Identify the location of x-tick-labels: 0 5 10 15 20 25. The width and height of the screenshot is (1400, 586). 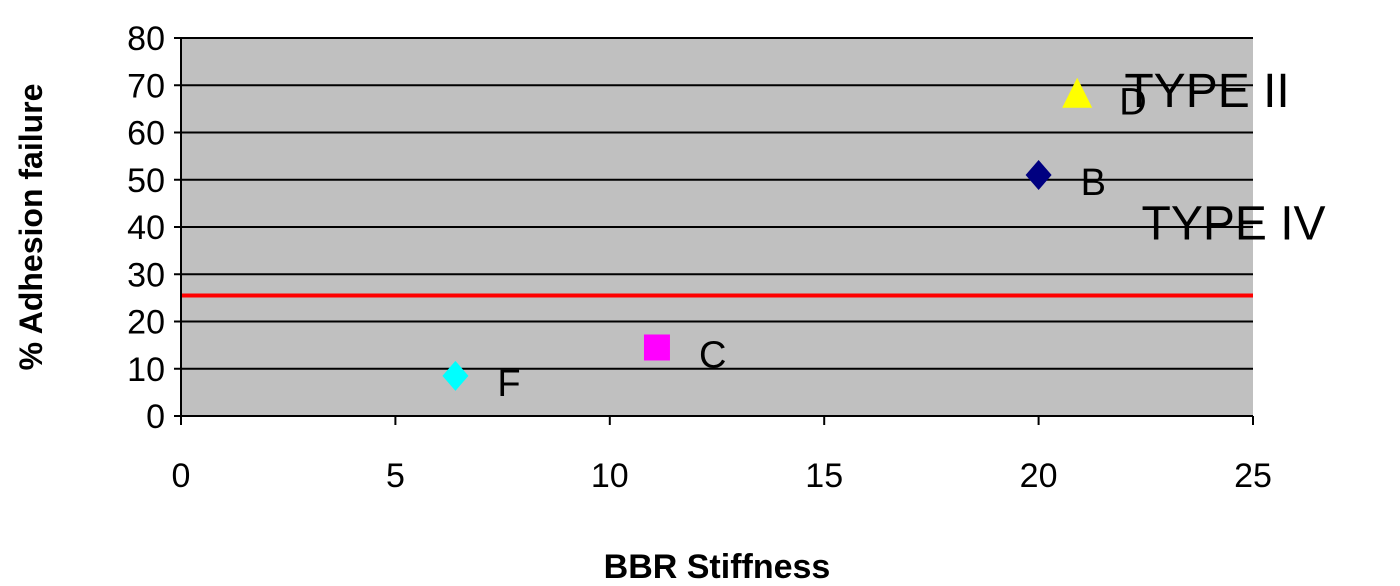
(722, 476).